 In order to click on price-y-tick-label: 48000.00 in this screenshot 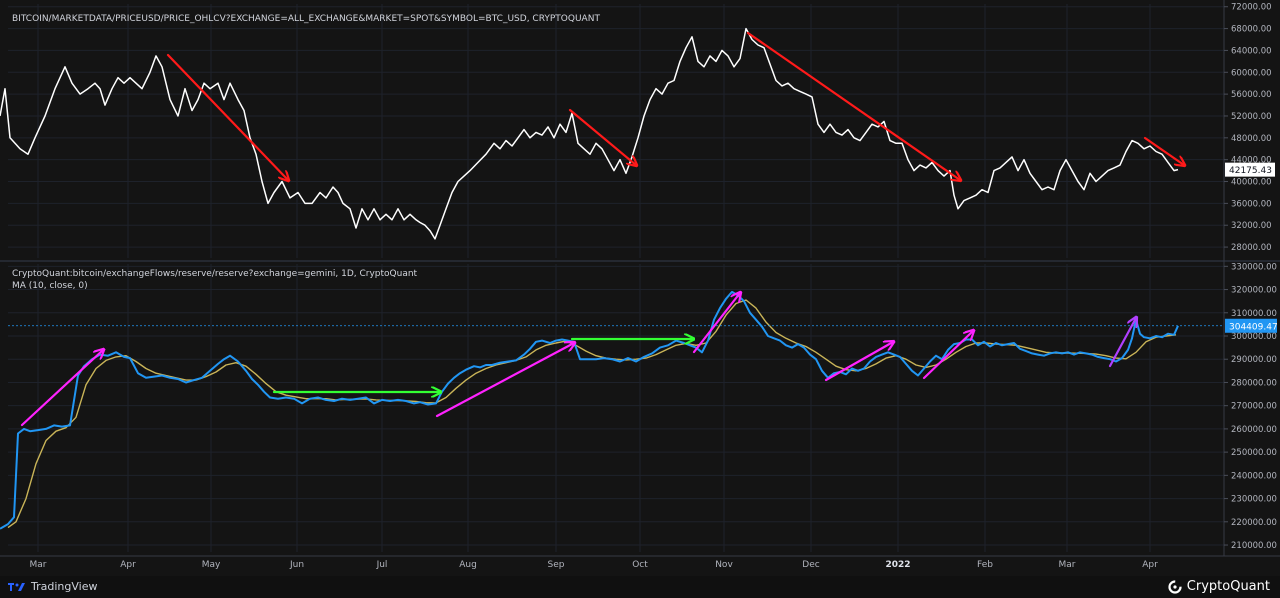, I will do `click(1251, 139)`.